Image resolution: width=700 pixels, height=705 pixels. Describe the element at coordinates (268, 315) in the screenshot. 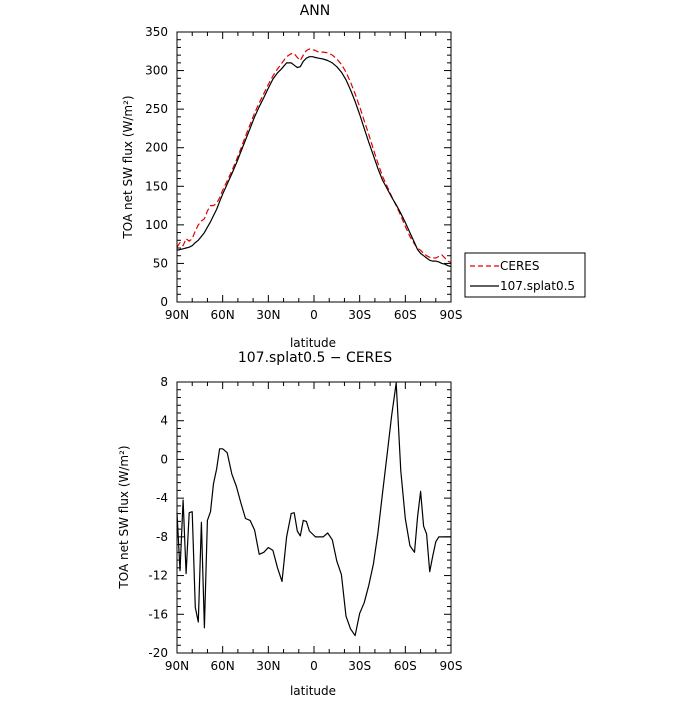

I see `top-x-tick-label: 30N` at that location.